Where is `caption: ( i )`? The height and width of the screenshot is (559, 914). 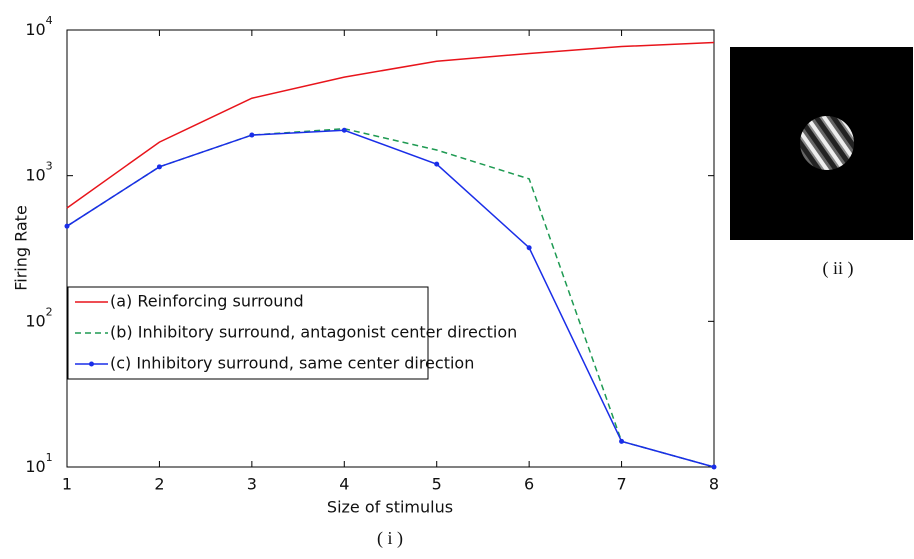 caption: ( i ) is located at coordinates (390, 538).